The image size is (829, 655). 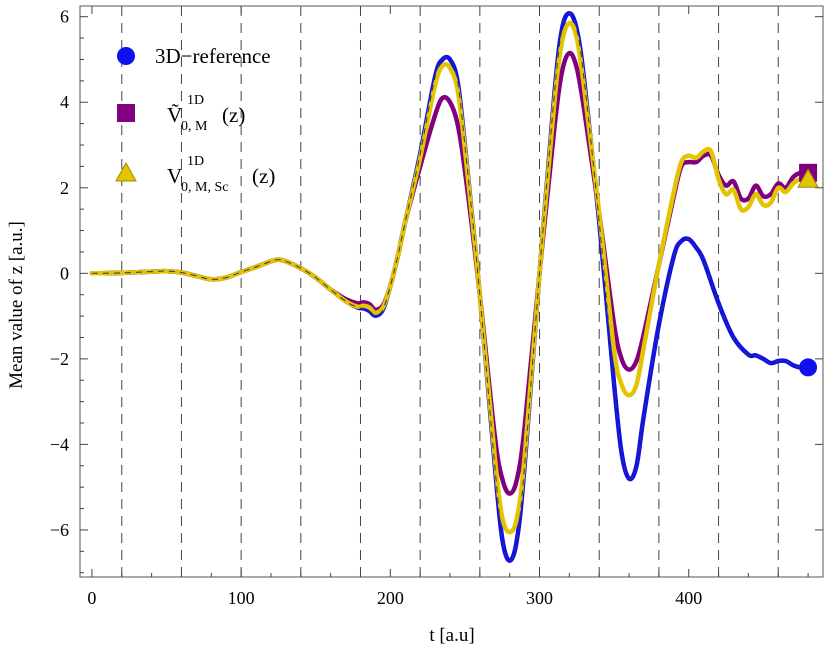 I want to click on legend-entry-v-sc: V 1D 0, M, Sc (z), so click(x=195, y=174).